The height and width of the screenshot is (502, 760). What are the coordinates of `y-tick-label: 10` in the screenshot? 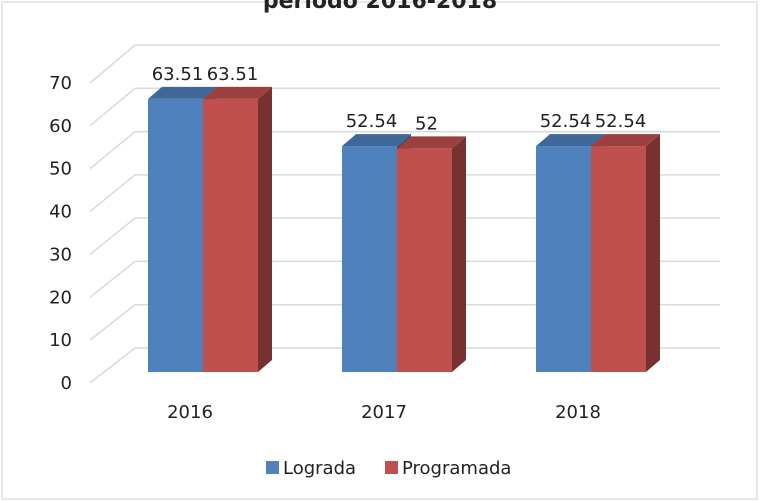 It's located at (60, 340).